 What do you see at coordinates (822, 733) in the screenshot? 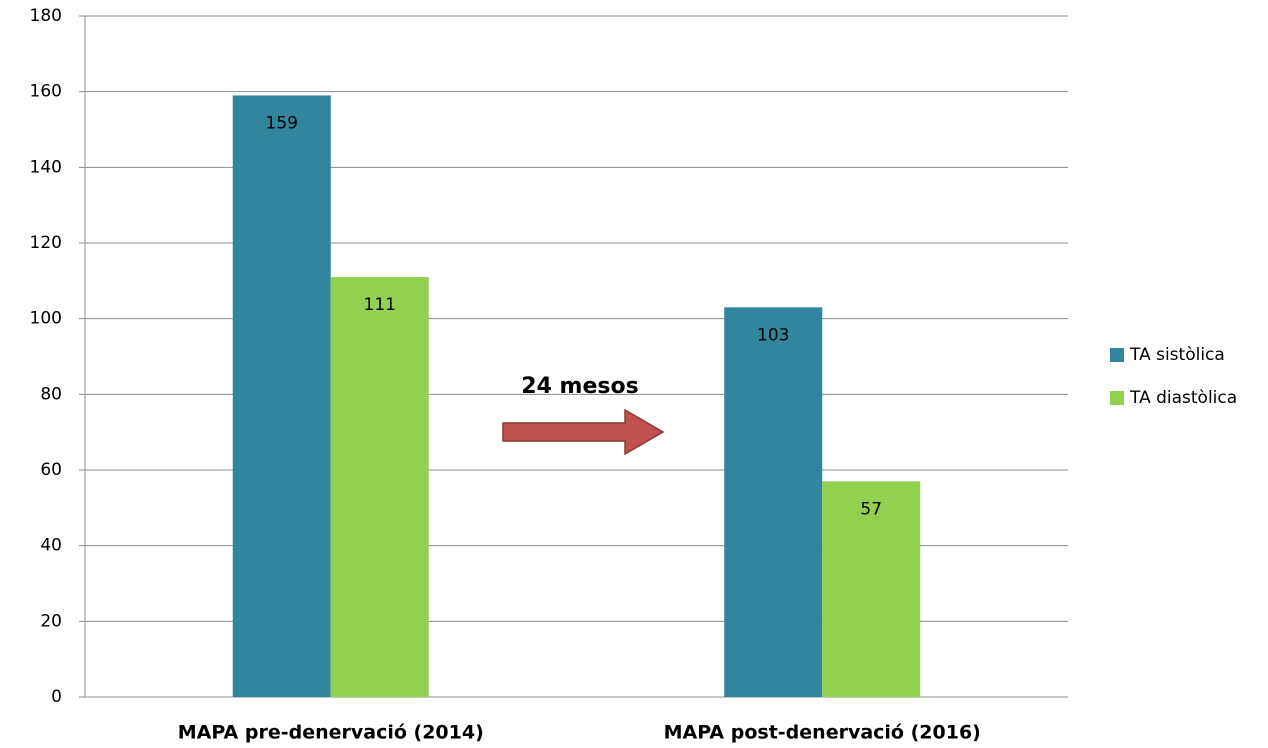
I see `x-tick-label: MAPA post-denervació (2016)` at bounding box center [822, 733].